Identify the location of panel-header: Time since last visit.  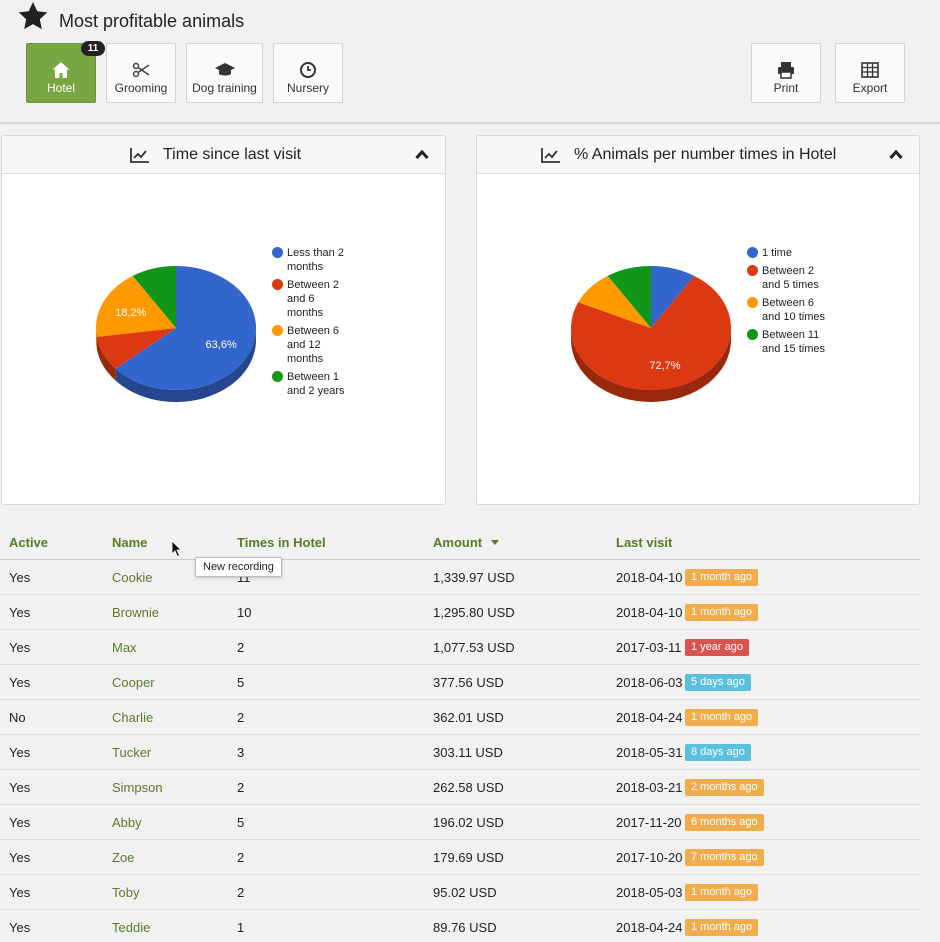
(223, 155).